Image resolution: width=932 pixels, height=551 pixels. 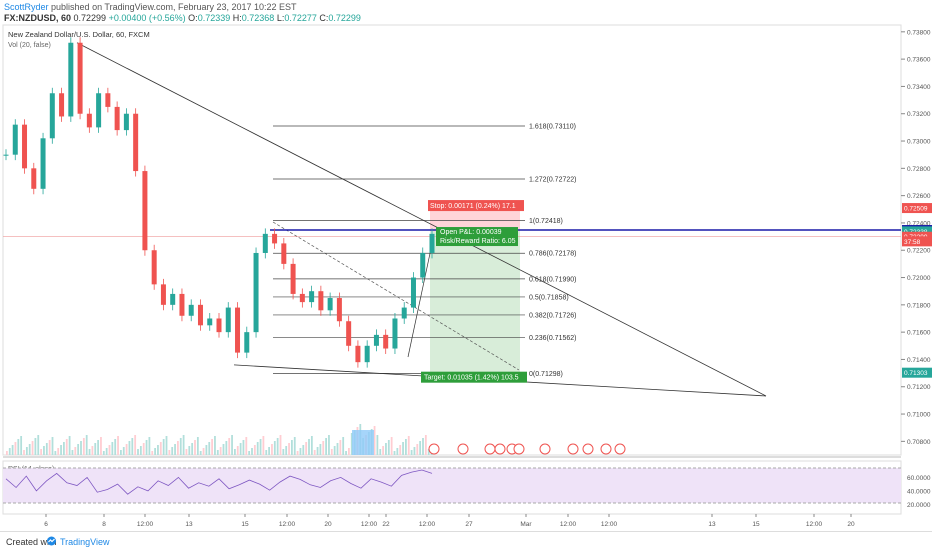 I want to click on open-value: 0.72339, so click(x=214, y=18).